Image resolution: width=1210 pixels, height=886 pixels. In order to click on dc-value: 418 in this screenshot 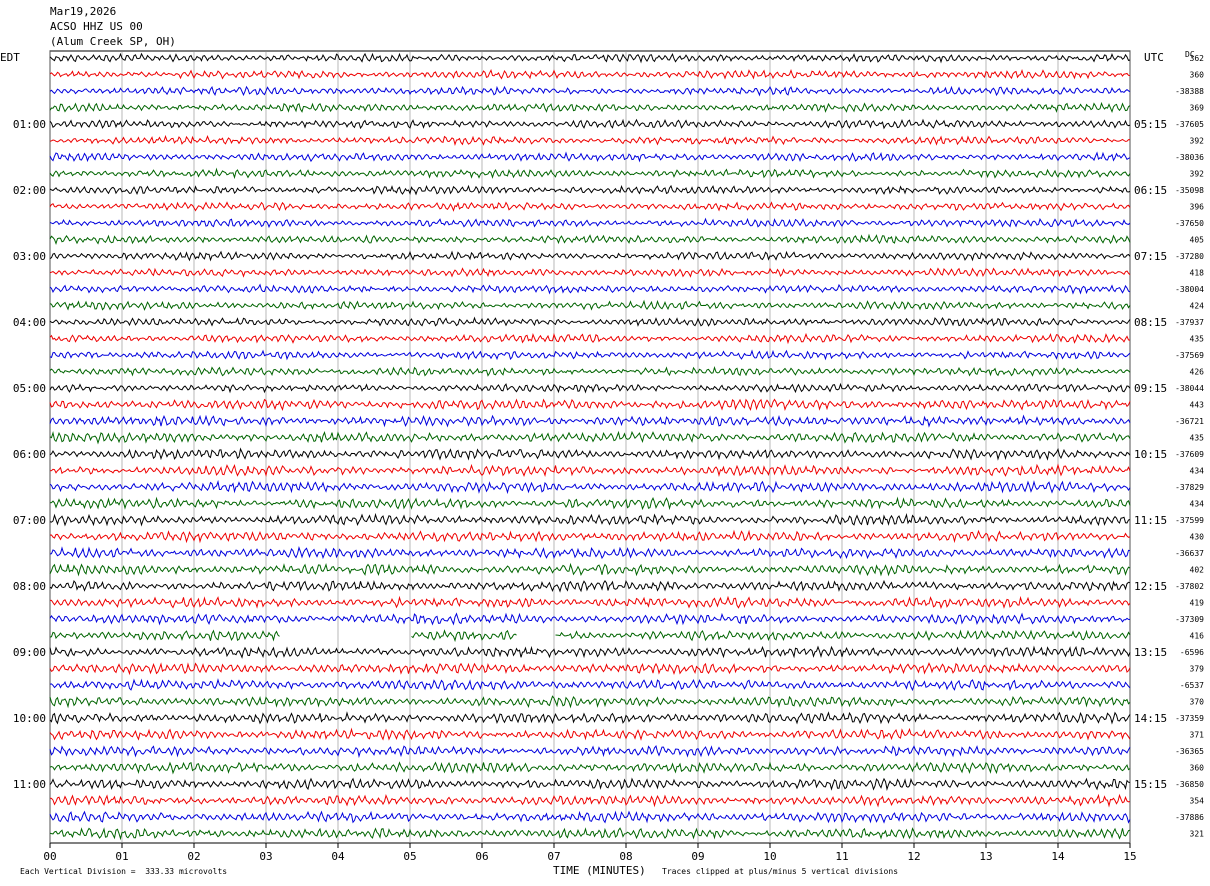, I will do `click(1197, 273)`.